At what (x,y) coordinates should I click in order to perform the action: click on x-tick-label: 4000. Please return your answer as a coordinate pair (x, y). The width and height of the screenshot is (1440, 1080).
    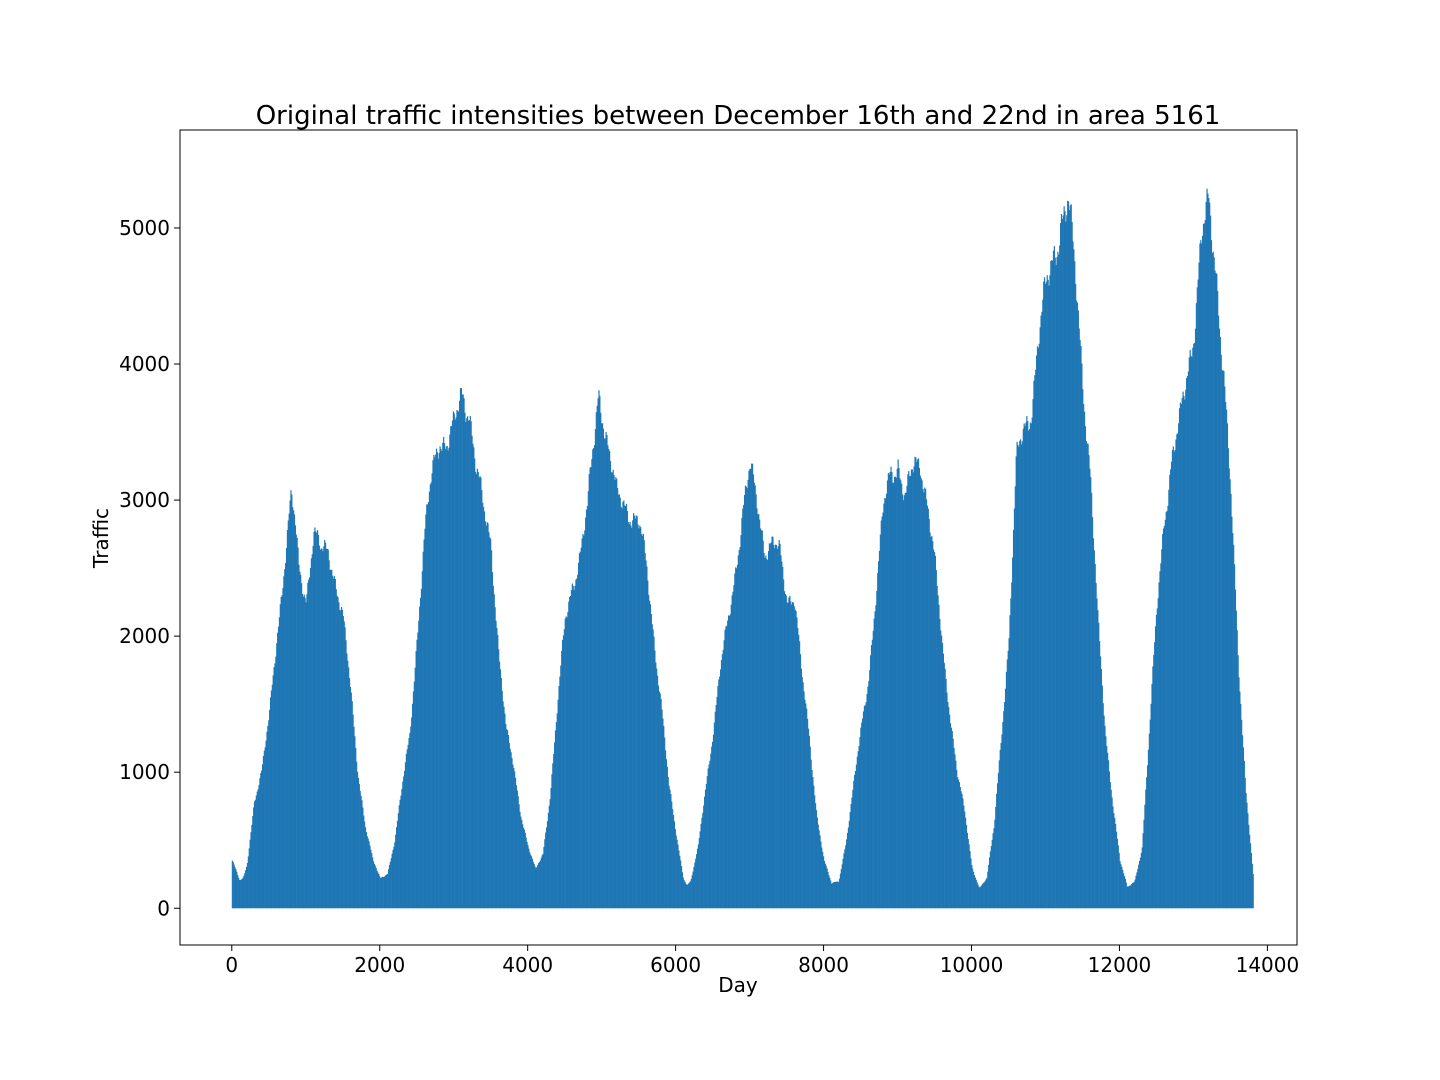
    Looking at the image, I should click on (527, 965).